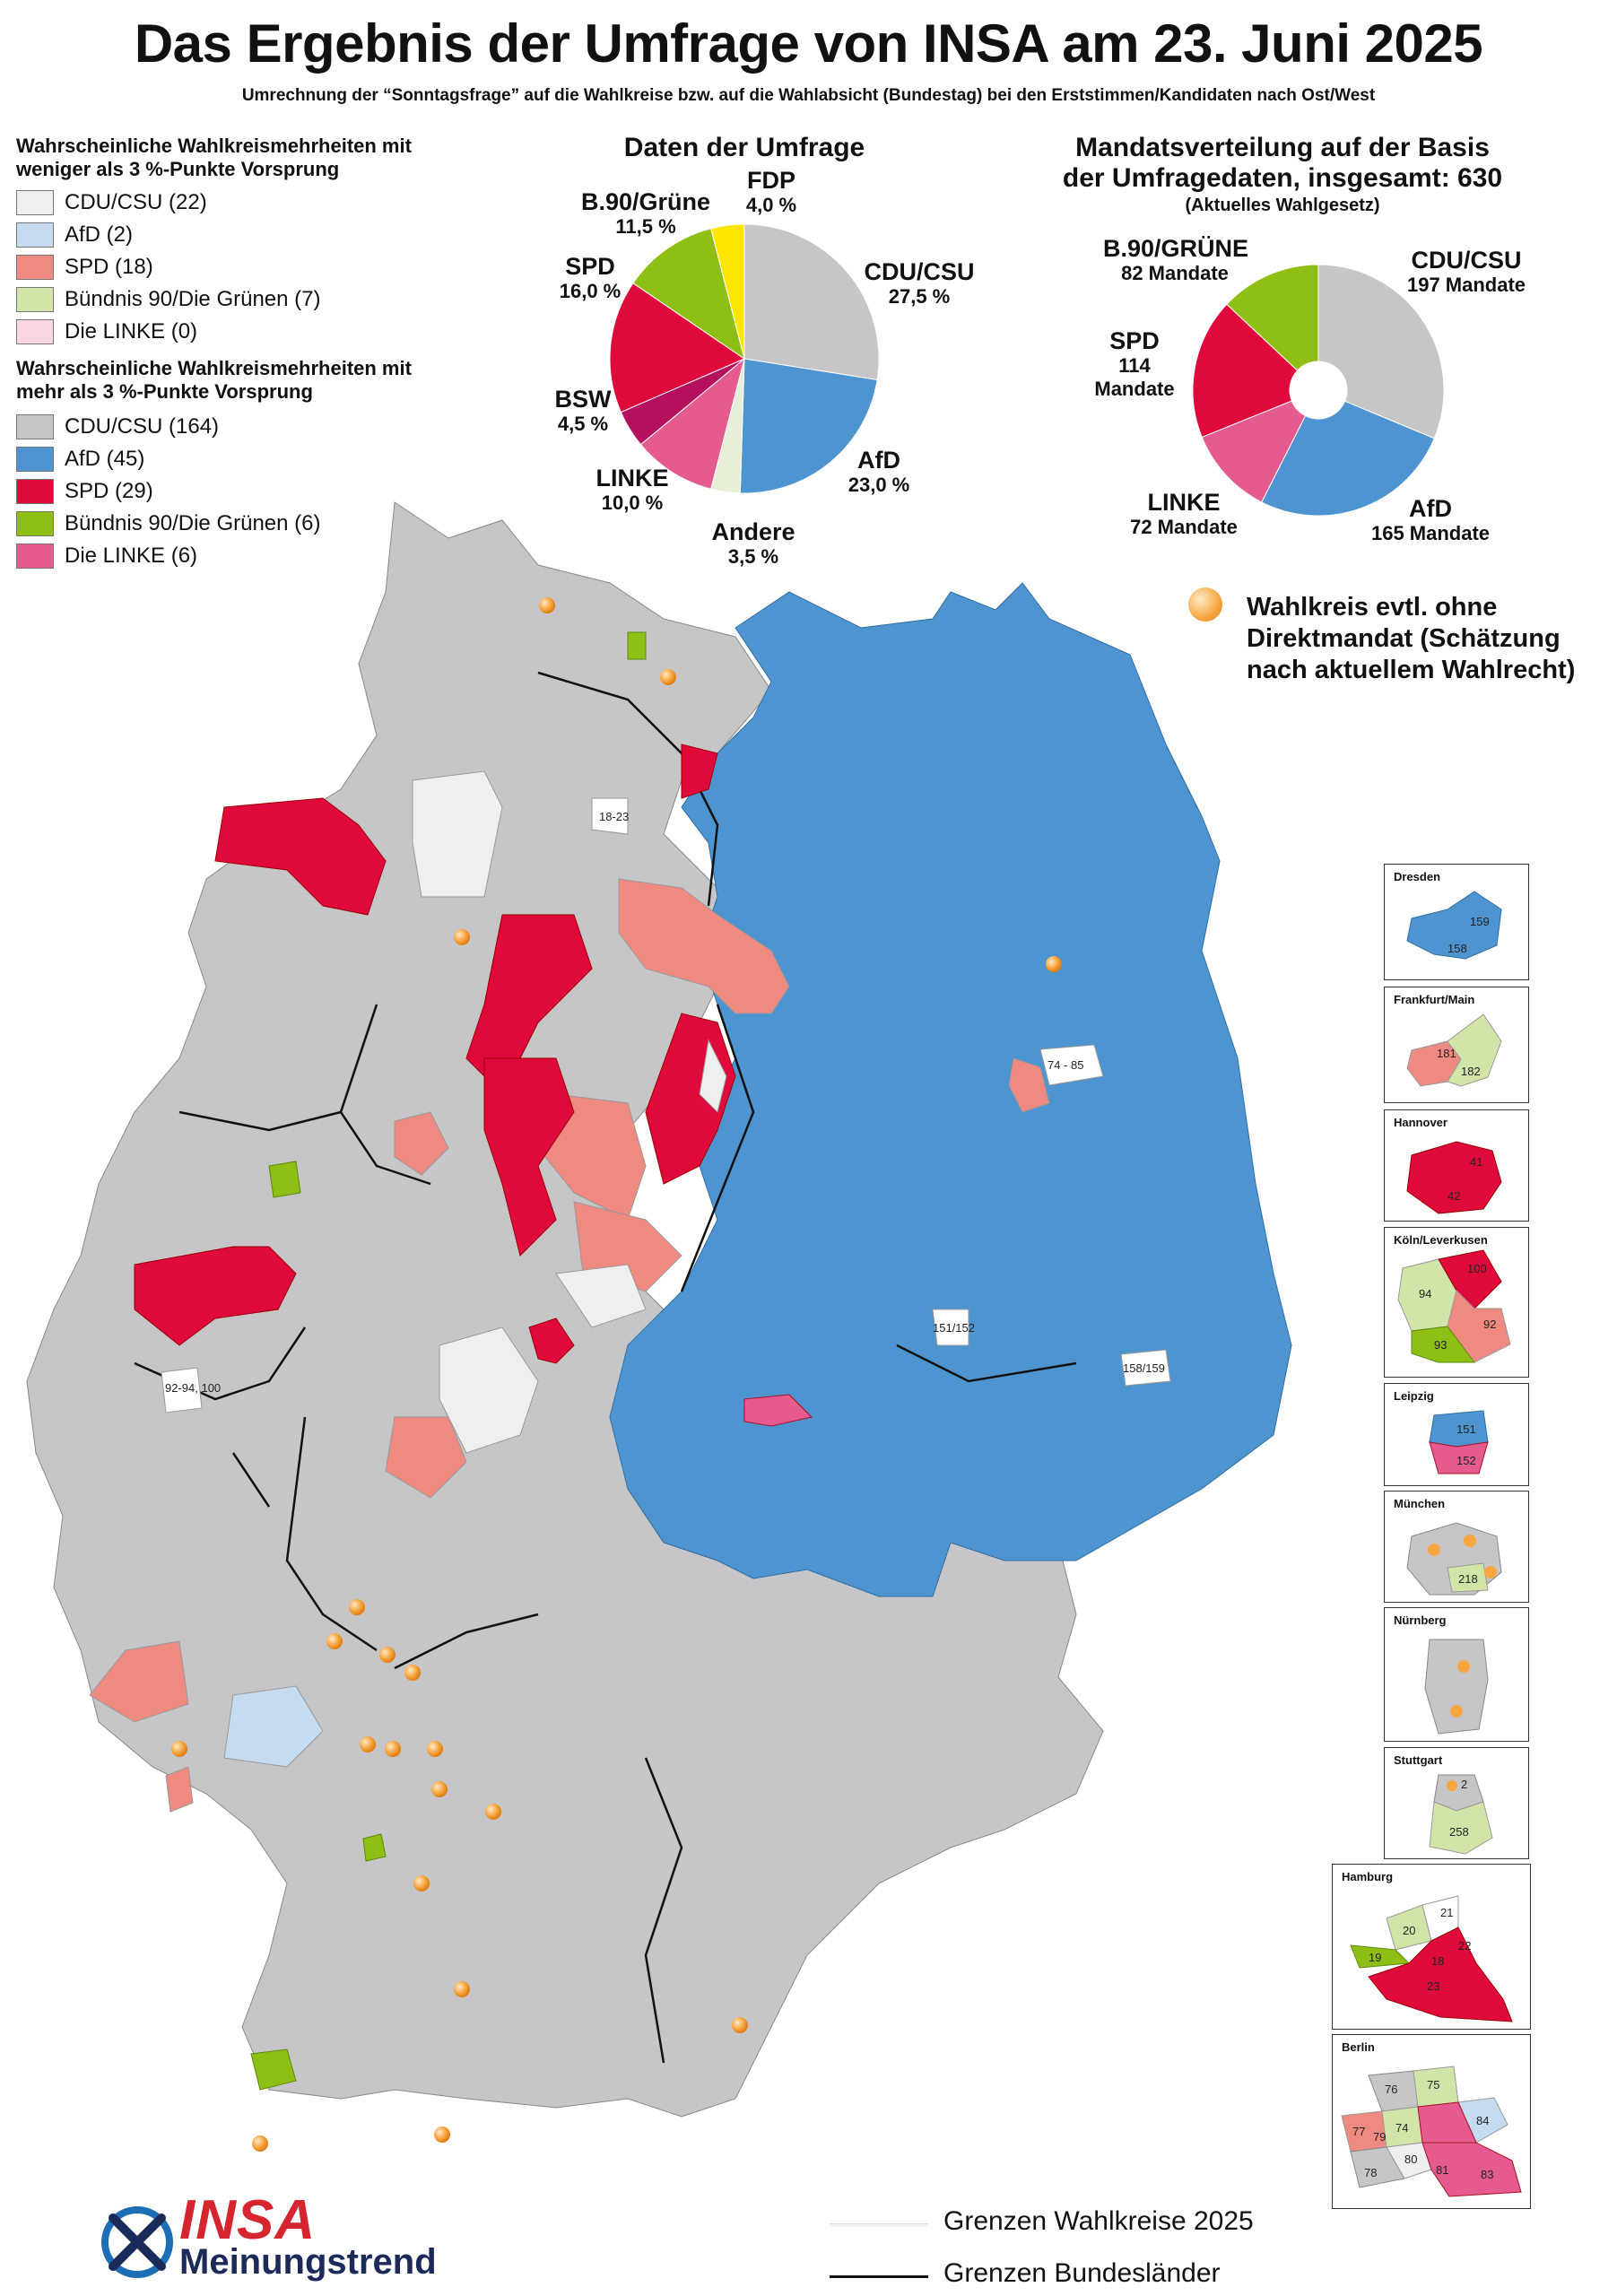 This screenshot has height=2296, width=1617. What do you see at coordinates (1379, 2137) in the screenshot?
I see `inset-num: 79` at bounding box center [1379, 2137].